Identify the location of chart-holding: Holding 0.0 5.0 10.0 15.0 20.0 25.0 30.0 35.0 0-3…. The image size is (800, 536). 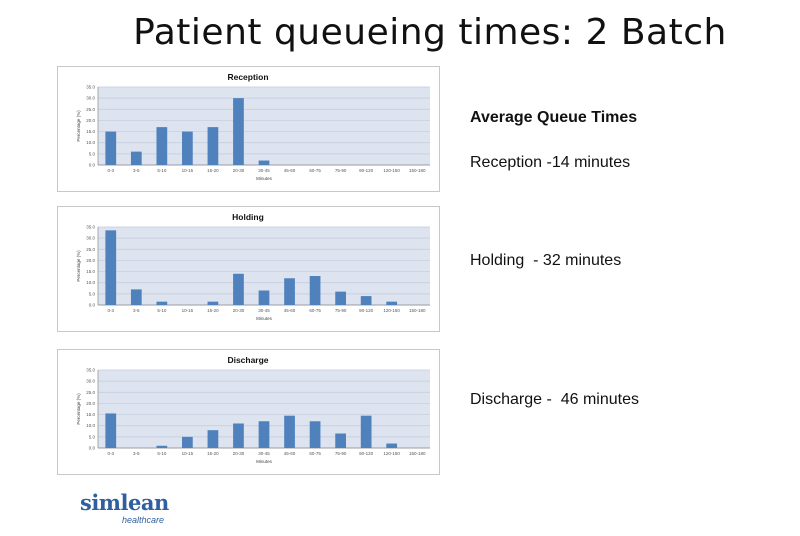
(248, 269).